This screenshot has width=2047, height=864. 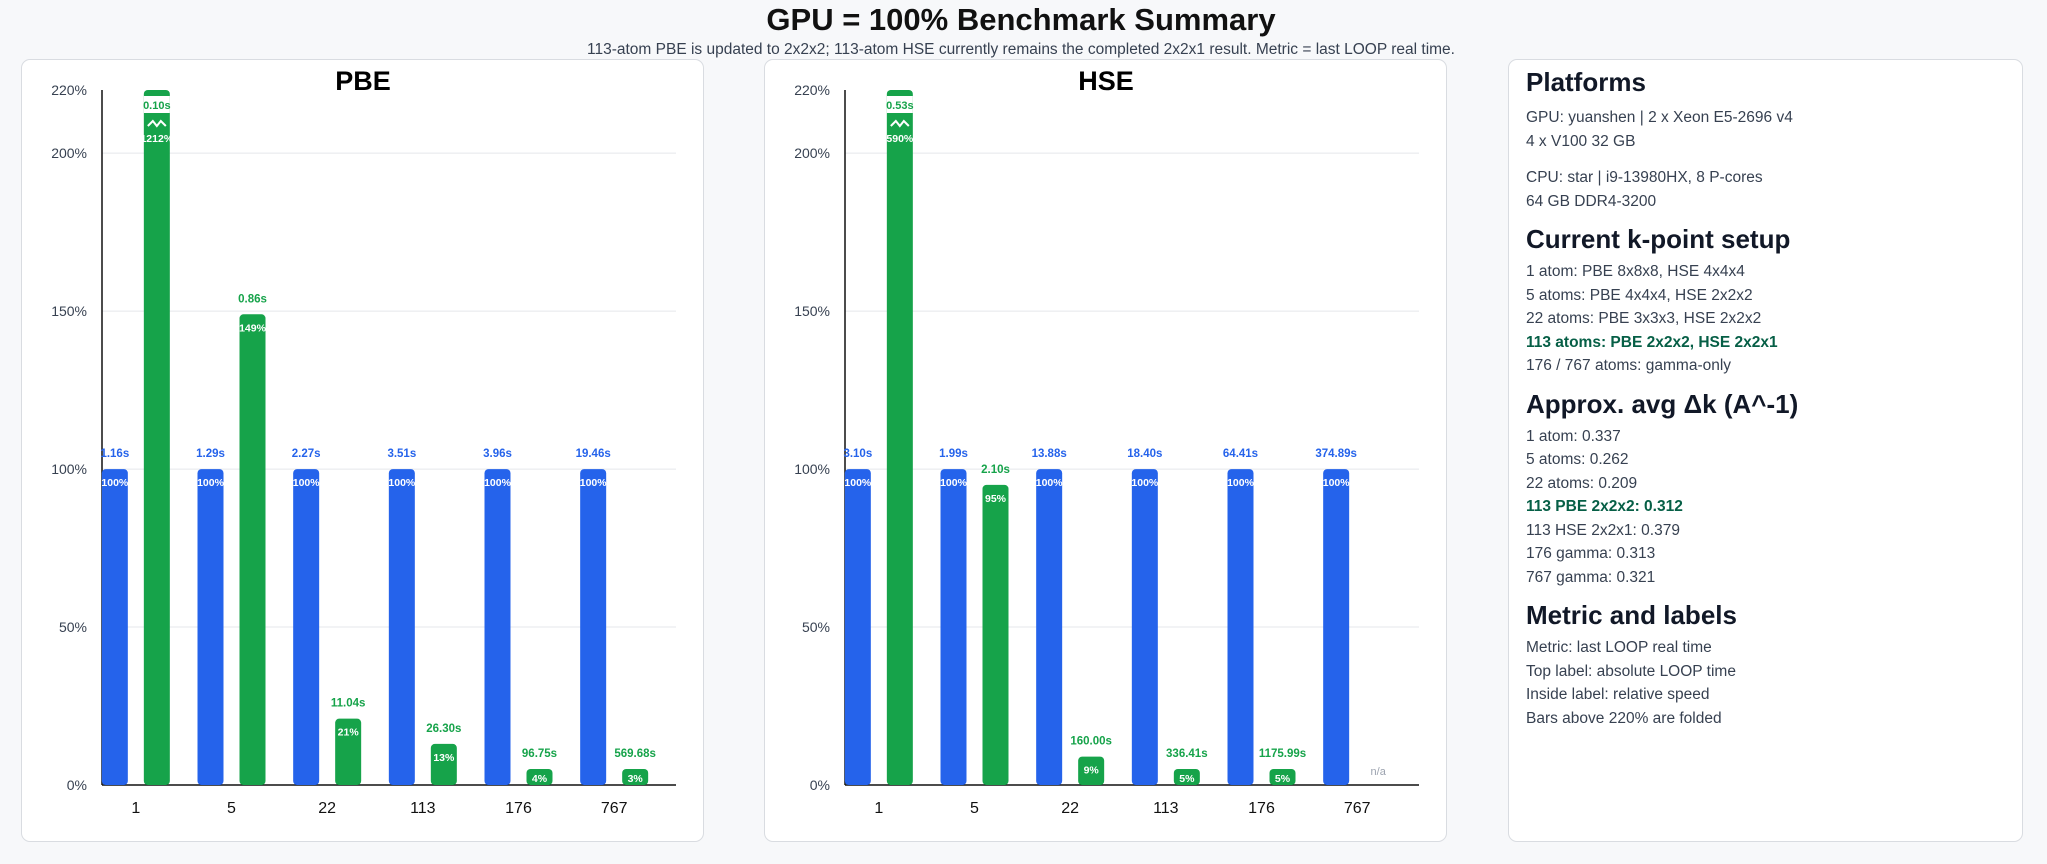 I want to click on na-label: n/a, so click(x=1379, y=772).